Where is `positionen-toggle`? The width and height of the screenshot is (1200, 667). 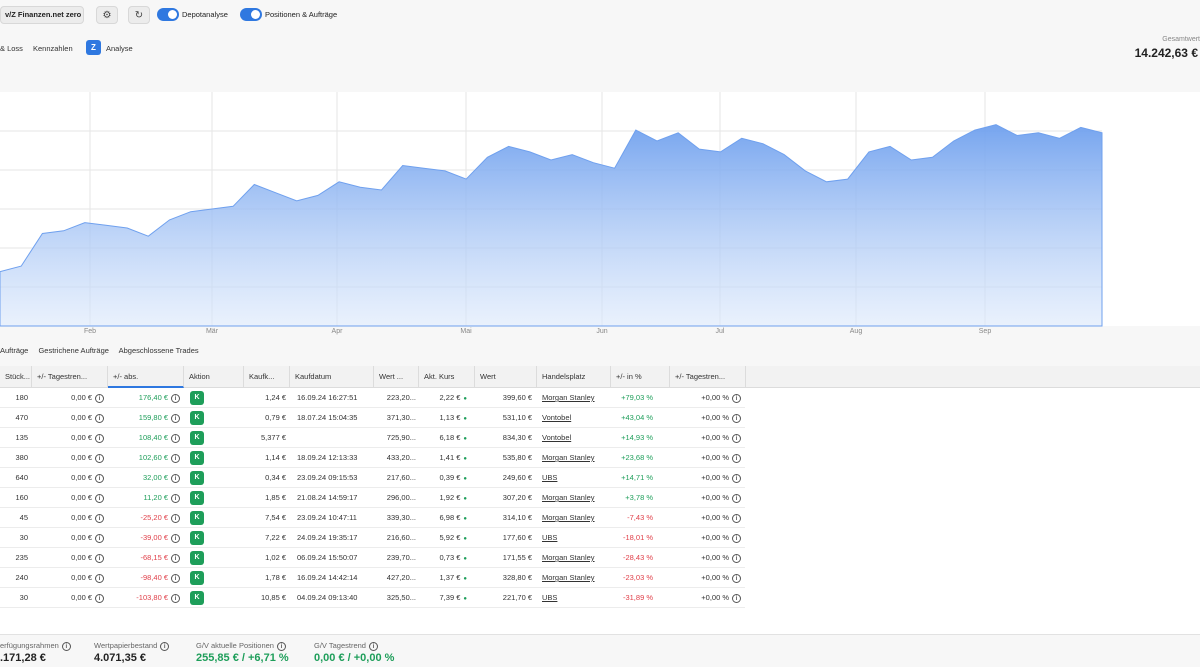 positionen-toggle is located at coordinates (251, 14).